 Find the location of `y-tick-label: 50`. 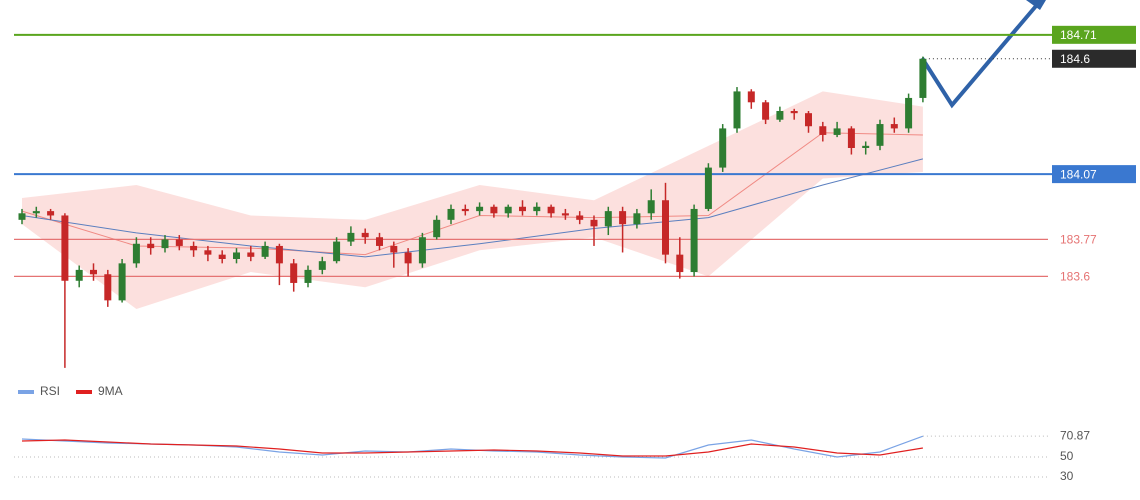

y-tick-label: 50 is located at coordinates (1067, 456).